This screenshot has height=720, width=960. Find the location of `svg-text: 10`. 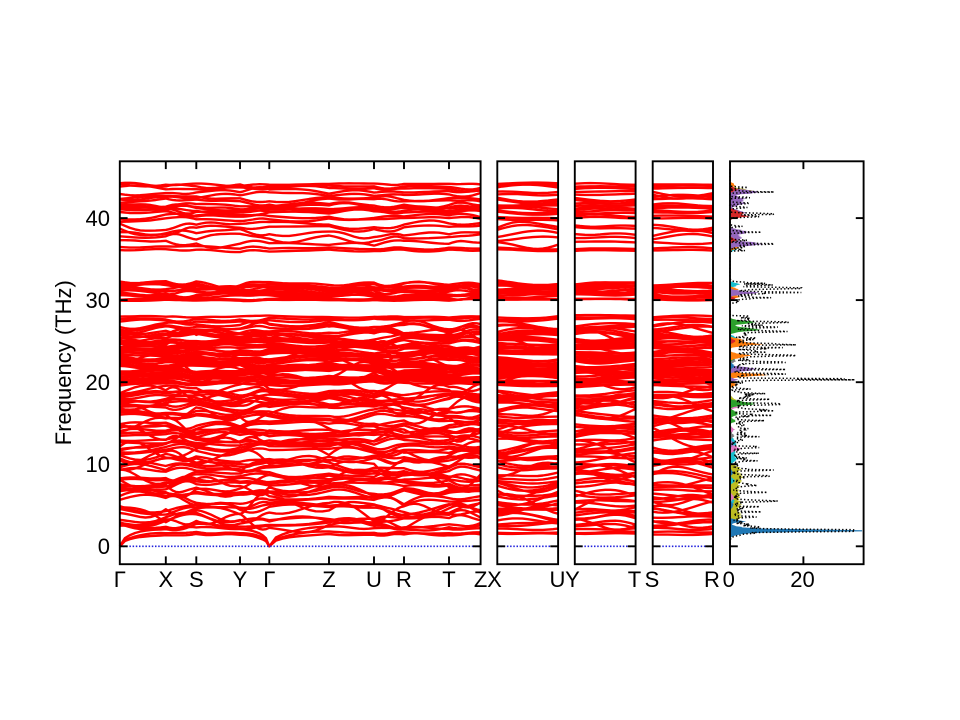

svg-text: 10 is located at coordinates (98, 464).